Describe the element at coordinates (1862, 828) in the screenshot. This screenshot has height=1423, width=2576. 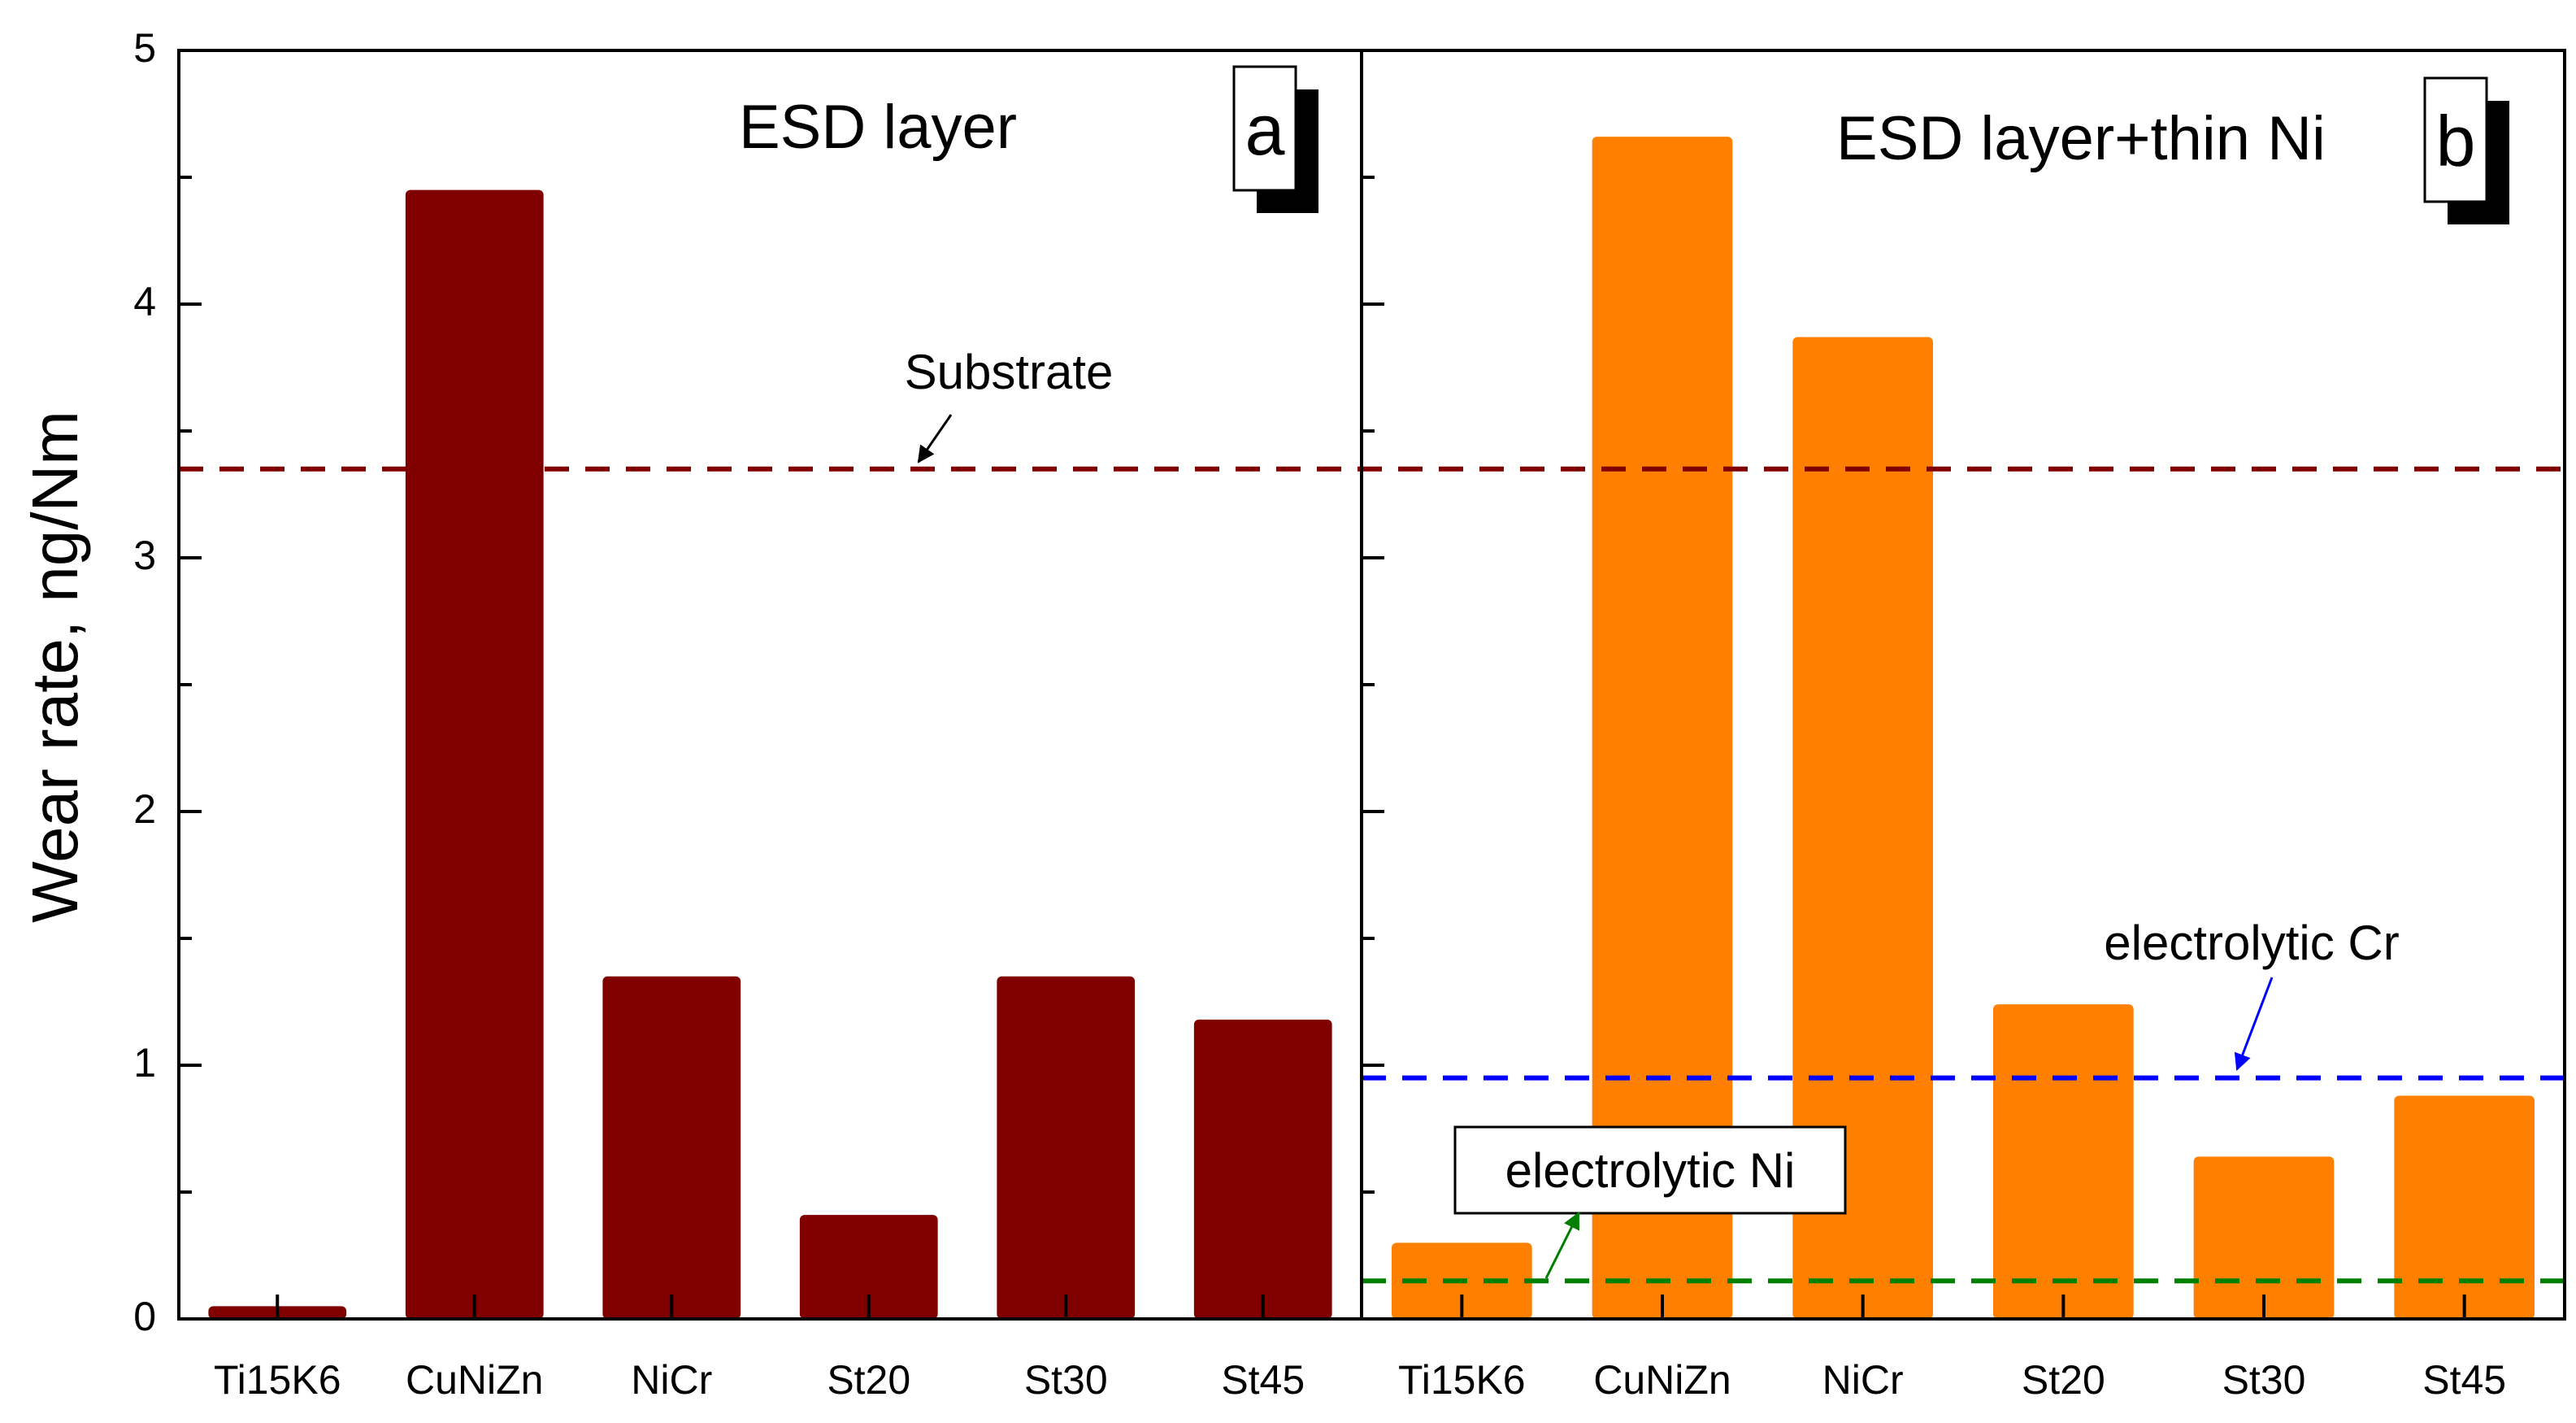
I see `bar-b-nicr` at that location.